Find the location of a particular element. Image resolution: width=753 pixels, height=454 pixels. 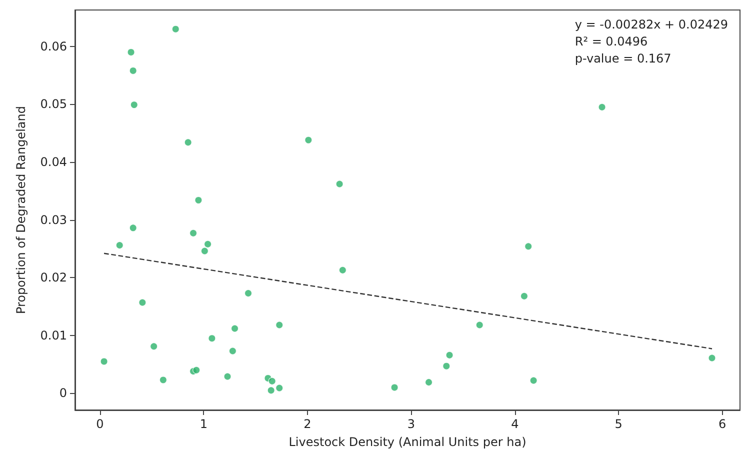

x-tick-label: 6 is located at coordinates (722, 424).